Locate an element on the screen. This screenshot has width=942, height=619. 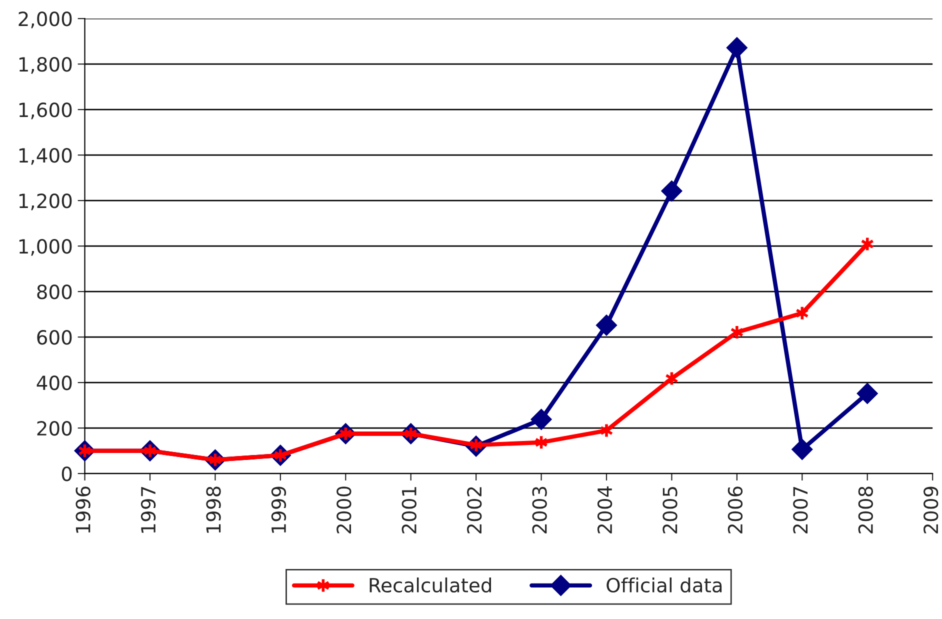
x-tick-label: 2004 is located at coordinates (604, 510).